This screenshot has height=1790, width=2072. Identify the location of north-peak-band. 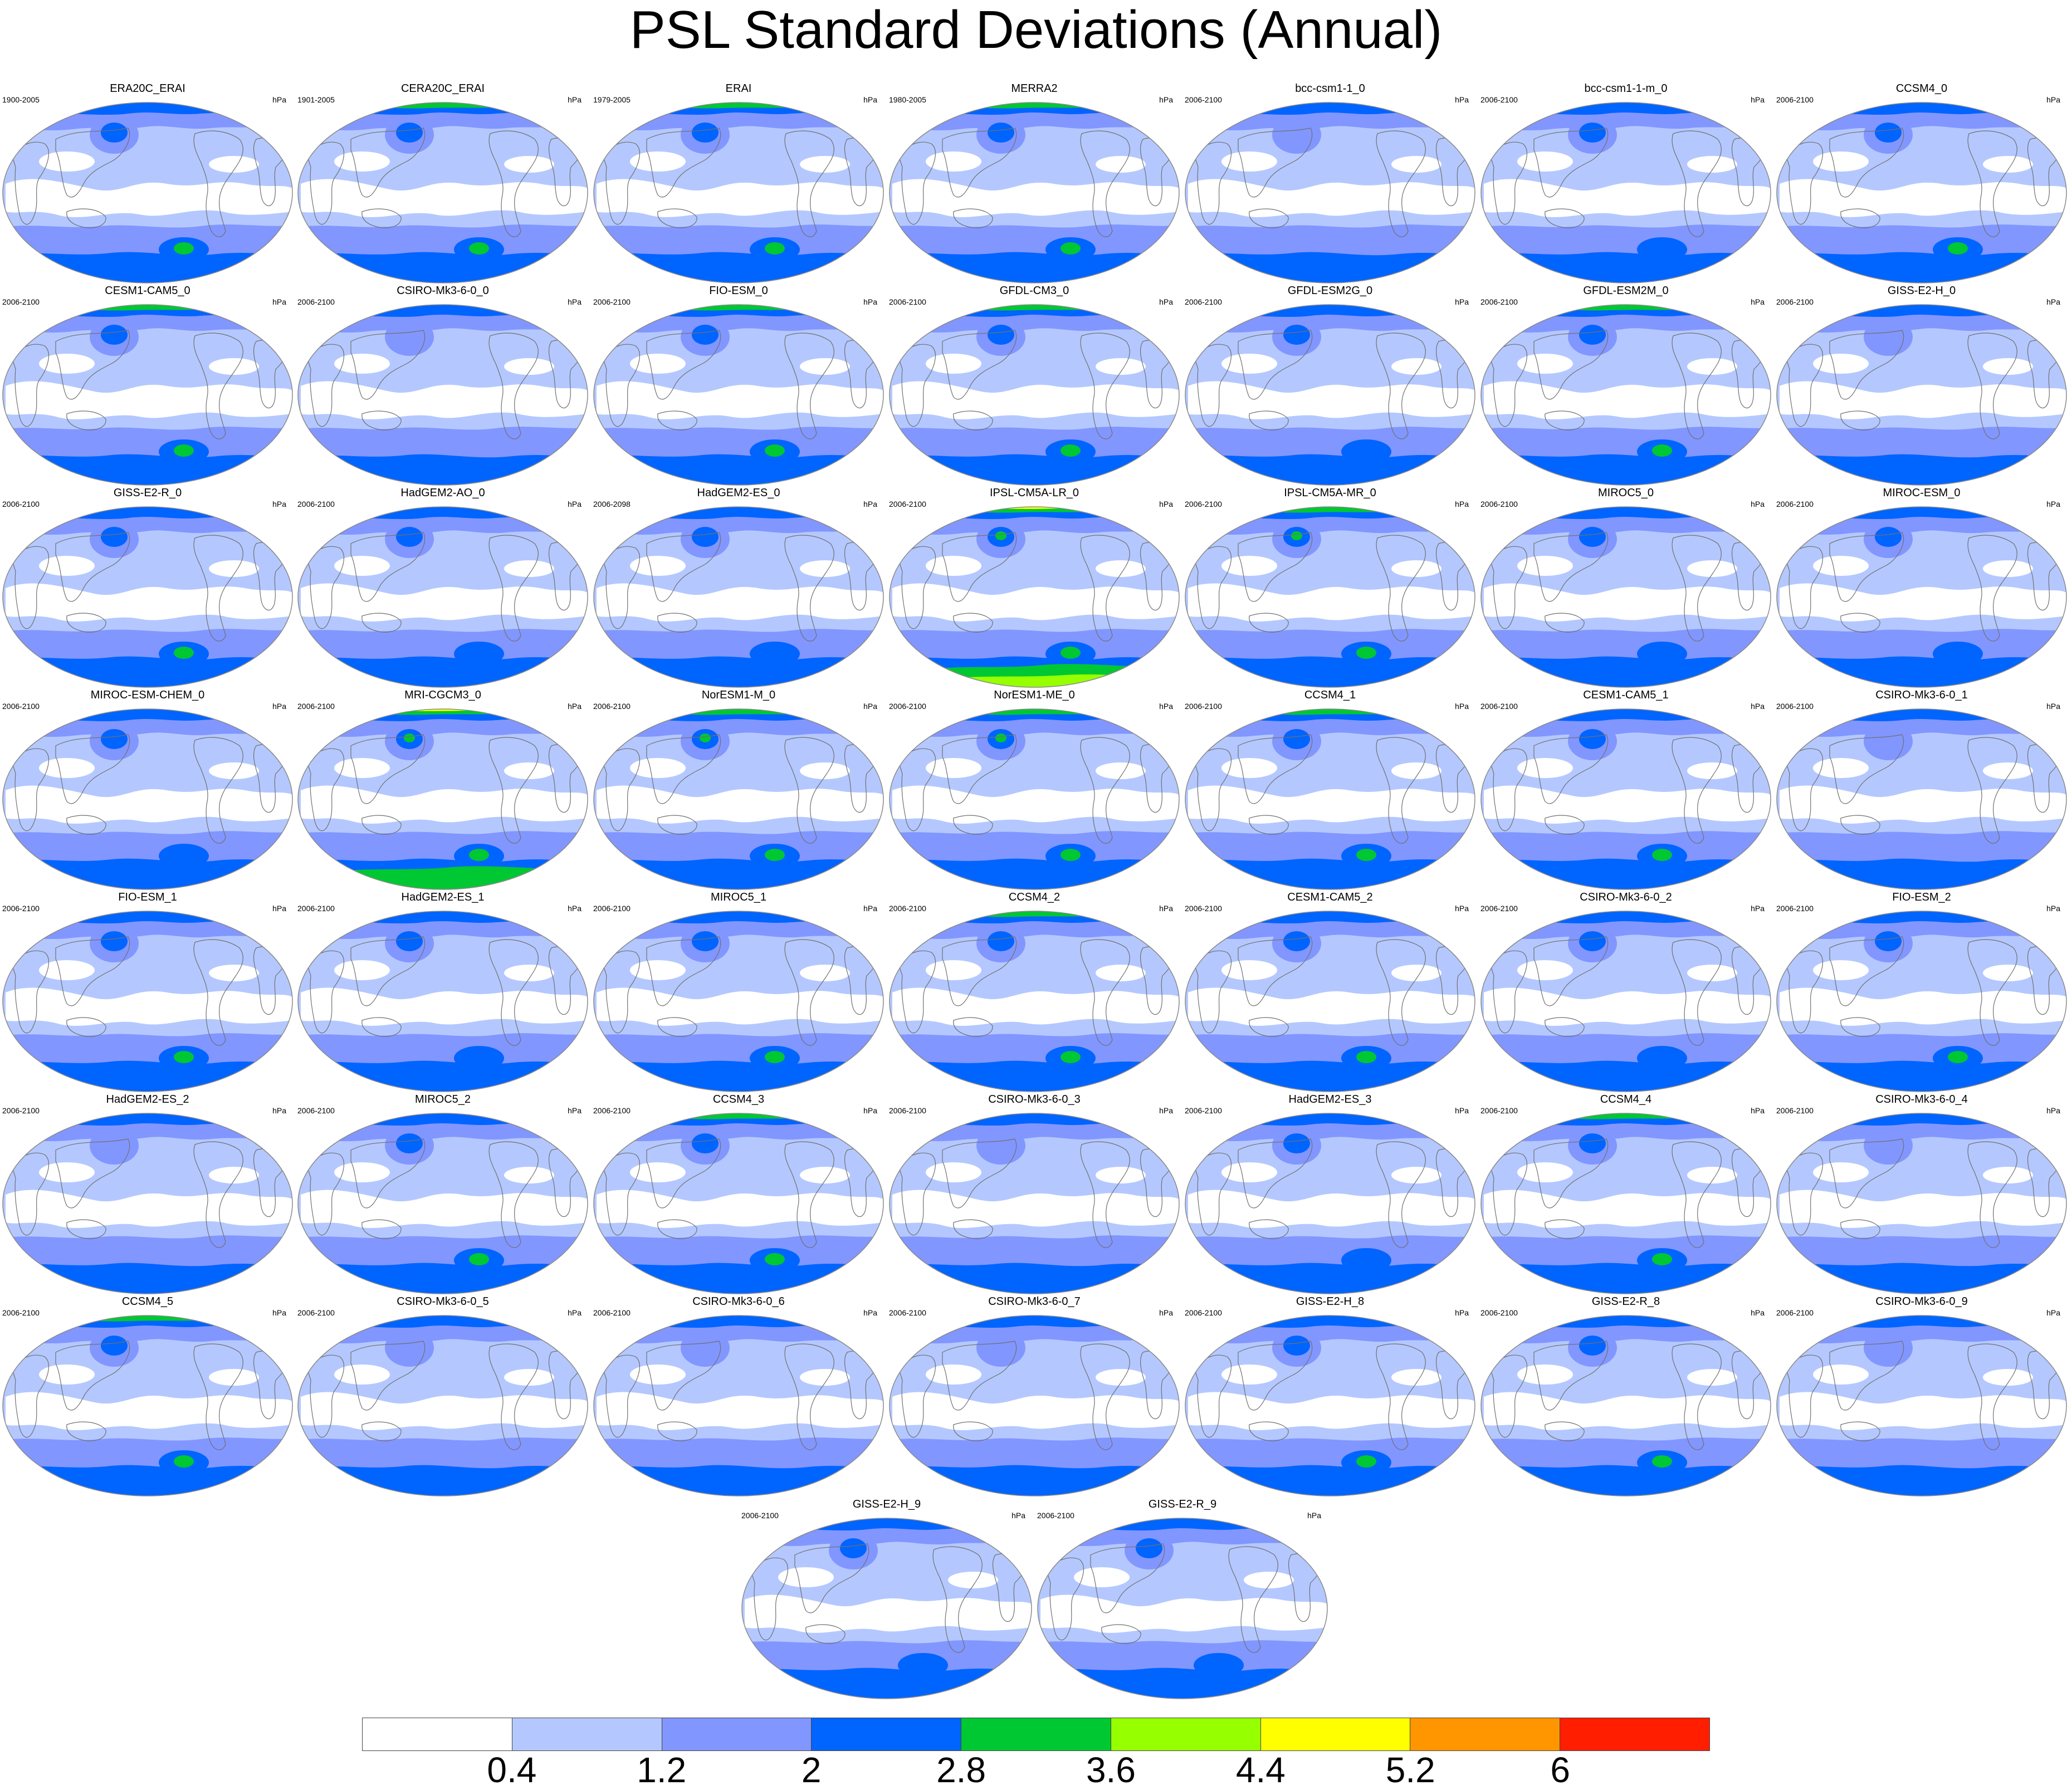
(448, 105).